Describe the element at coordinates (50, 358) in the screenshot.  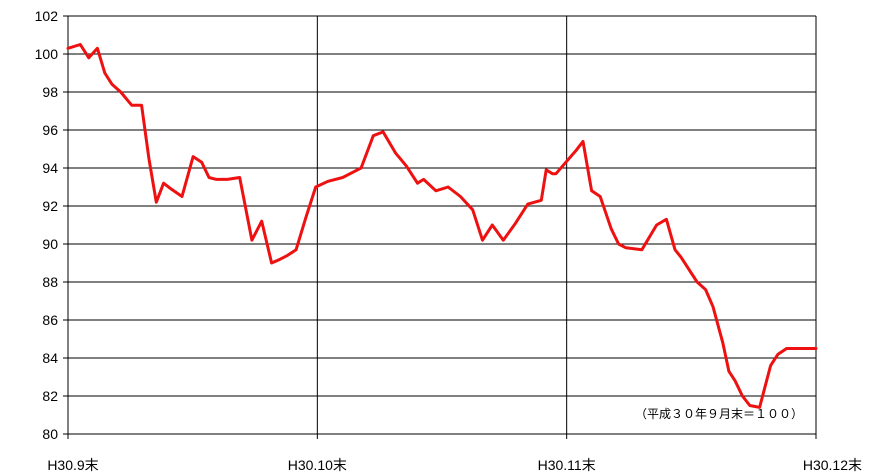
I see `y-tick-label: 84` at that location.